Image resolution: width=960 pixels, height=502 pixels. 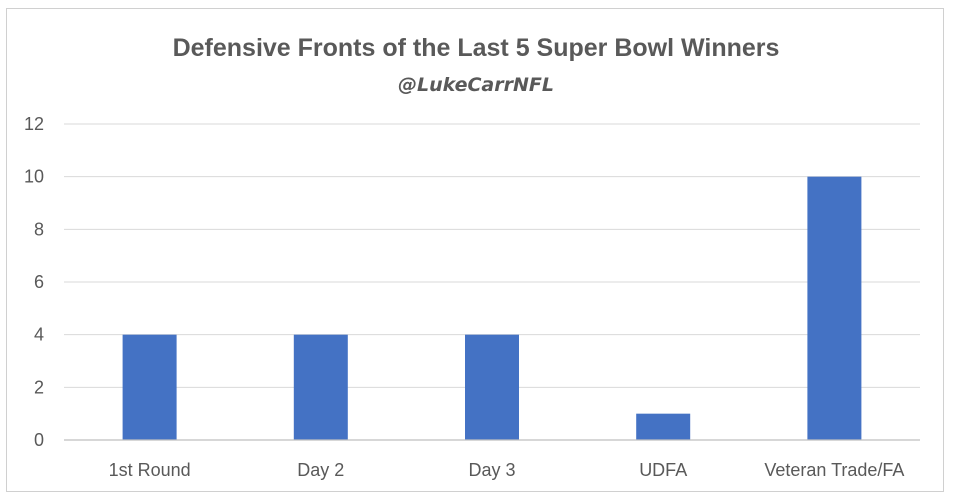 I want to click on y-axis-tick-labels: 0 2 4 6 8 10 12, so click(x=34, y=282).